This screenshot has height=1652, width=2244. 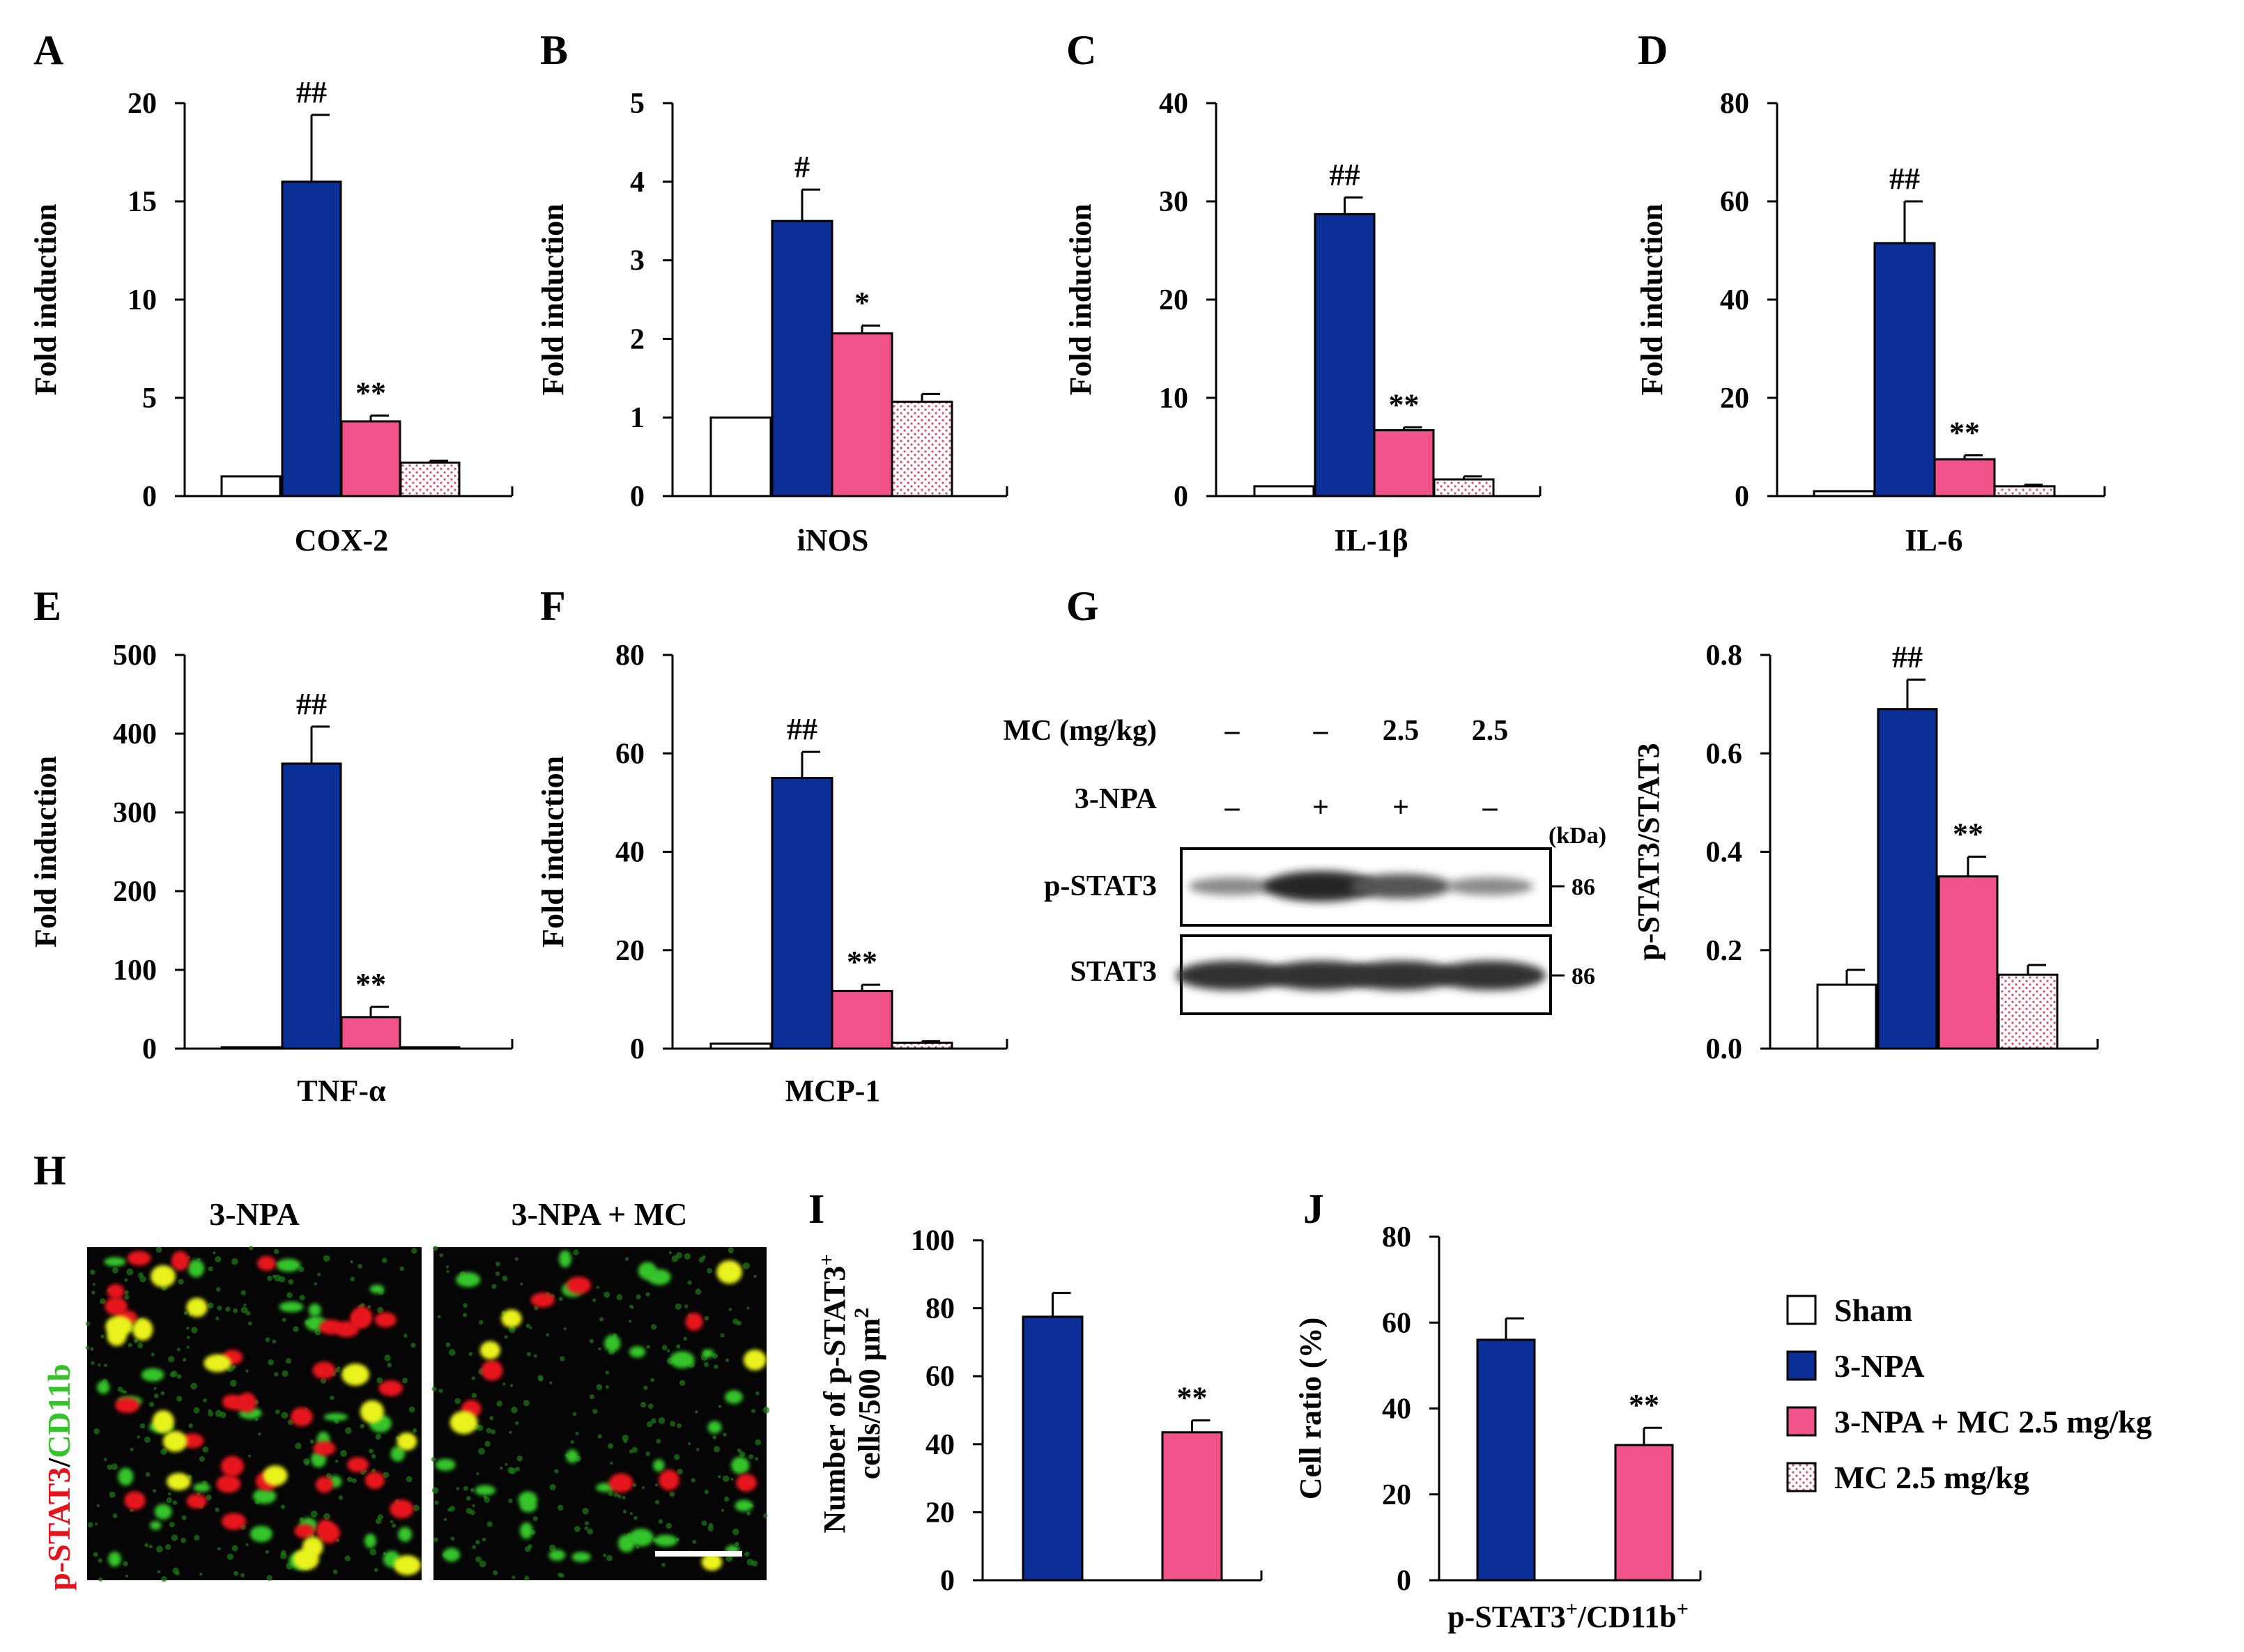 What do you see at coordinates (1081, 50) in the screenshot?
I see `panel-letter-c: C` at bounding box center [1081, 50].